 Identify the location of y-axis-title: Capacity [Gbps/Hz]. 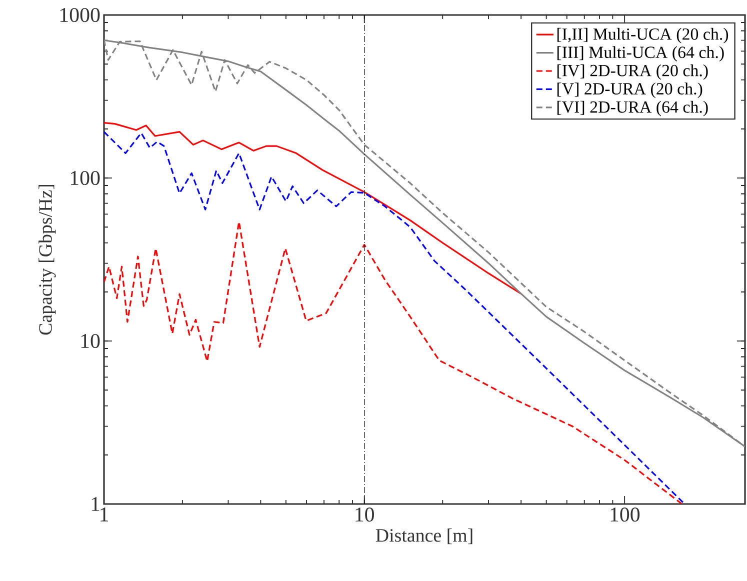
(47, 259).